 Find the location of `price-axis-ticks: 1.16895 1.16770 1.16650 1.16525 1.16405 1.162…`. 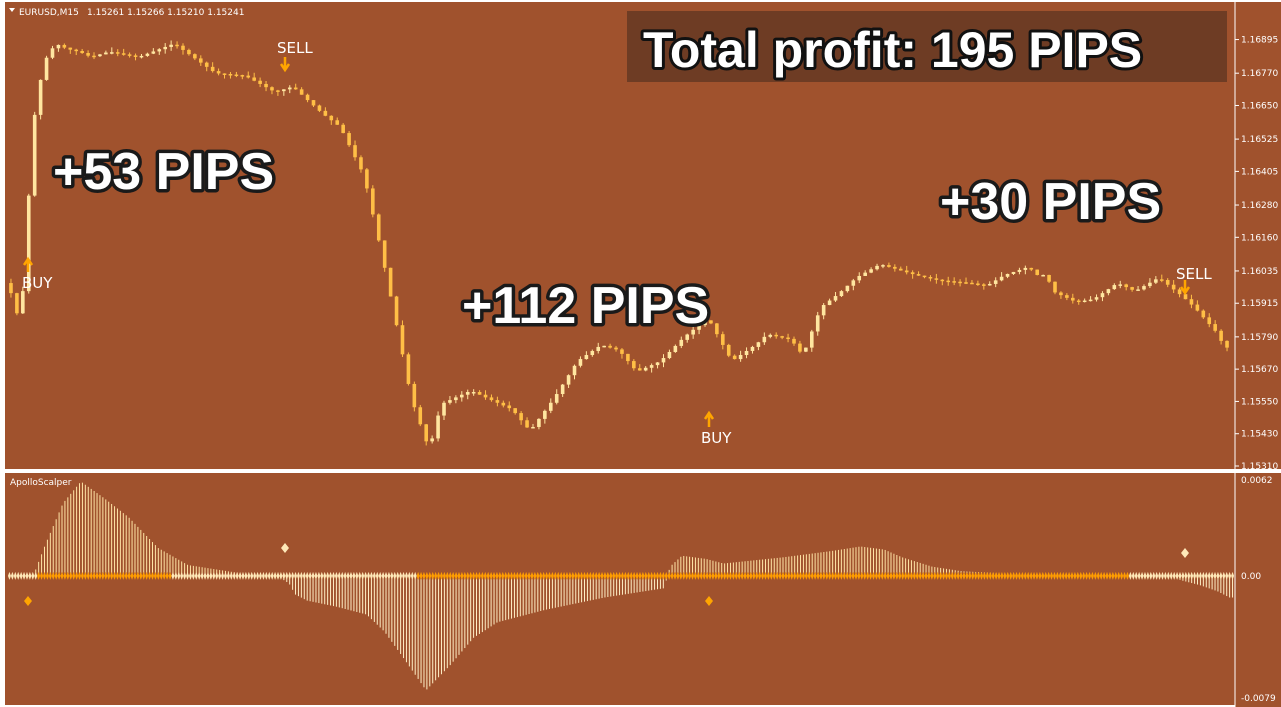

price-axis-ticks: 1.16895 1.16770 1.16650 1.16525 1.16405 1.162… is located at coordinates (1256, 254).